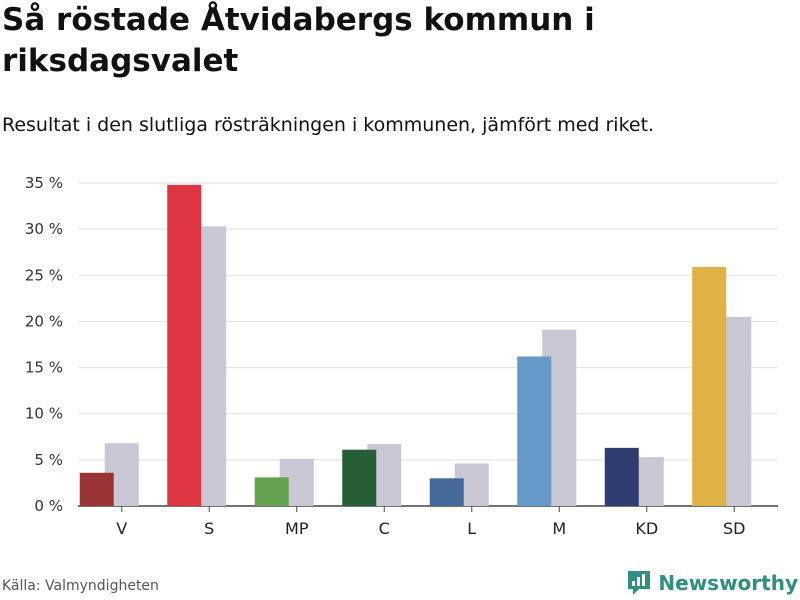  Describe the element at coordinates (44, 183) in the screenshot. I see `y-tick-label: 35 %` at that location.